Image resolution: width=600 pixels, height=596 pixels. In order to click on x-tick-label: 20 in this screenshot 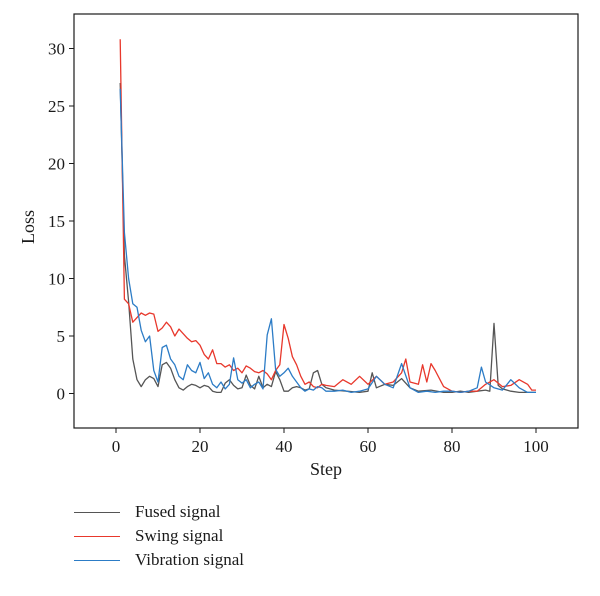, I will do `click(200, 446)`.